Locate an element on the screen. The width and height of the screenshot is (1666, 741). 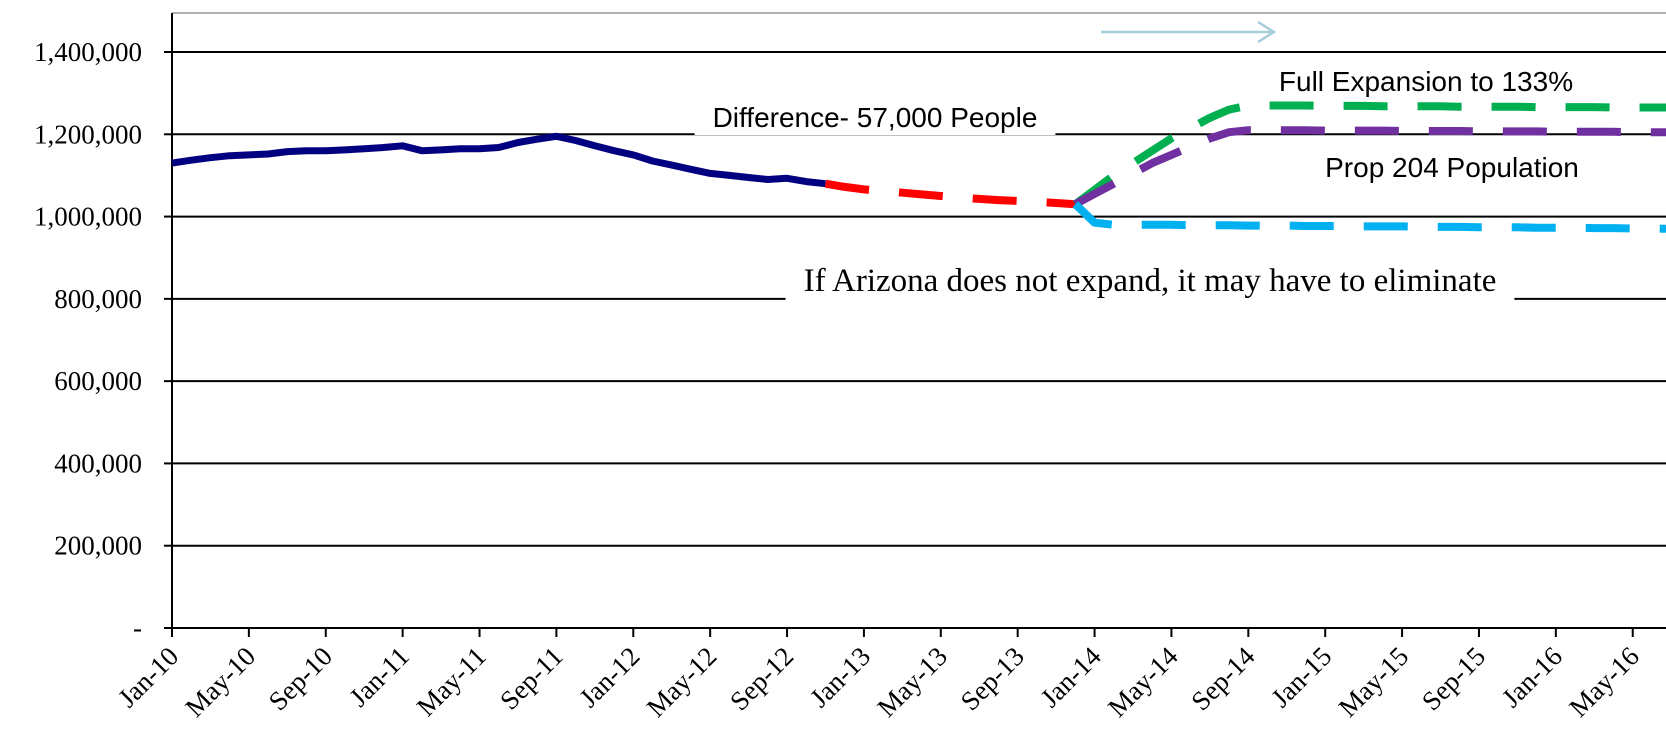
arrow-head is located at coordinates (1267, 32).